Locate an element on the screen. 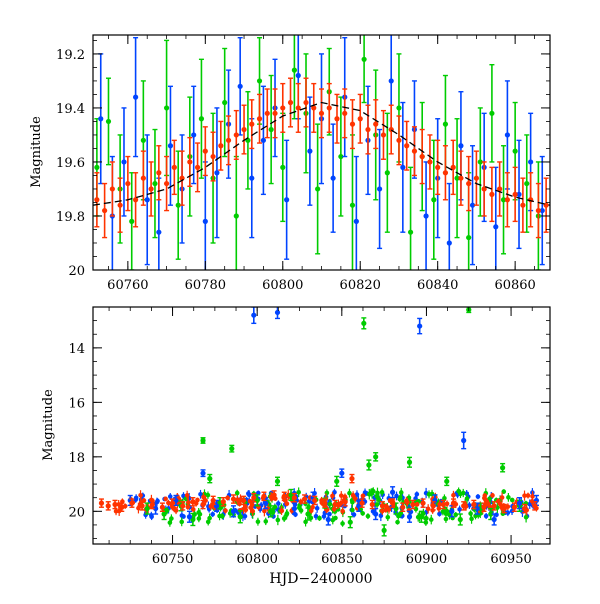 This screenshot has height=604, width=600. bottom-panel-xlabel: HJD−2400000 is located at coordinates (320, 579).